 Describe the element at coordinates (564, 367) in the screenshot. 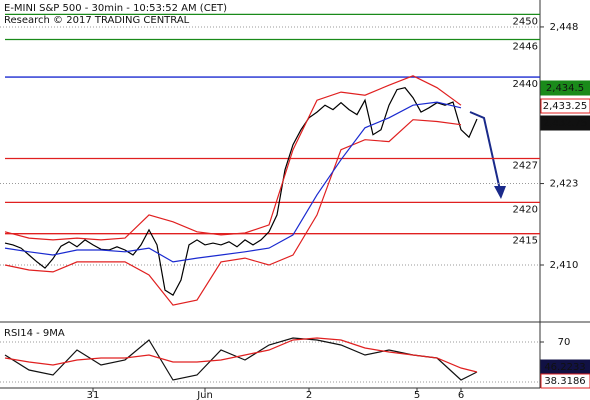

I see `price-tag: 46.2233` at that location.